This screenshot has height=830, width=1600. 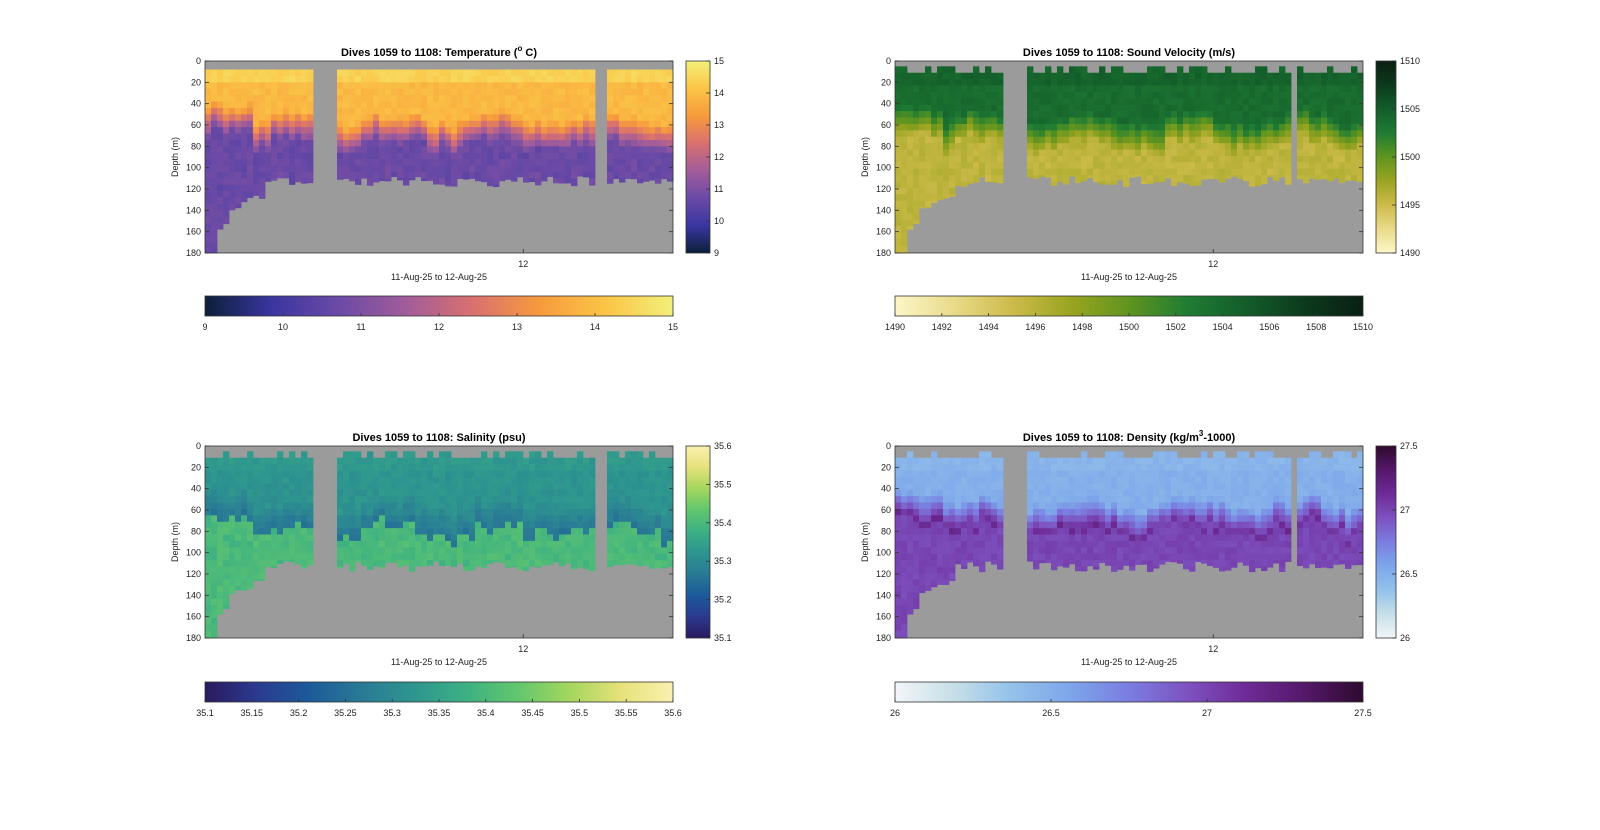 I want to click on y-tick-label: 80, so click(x=886, y=146).